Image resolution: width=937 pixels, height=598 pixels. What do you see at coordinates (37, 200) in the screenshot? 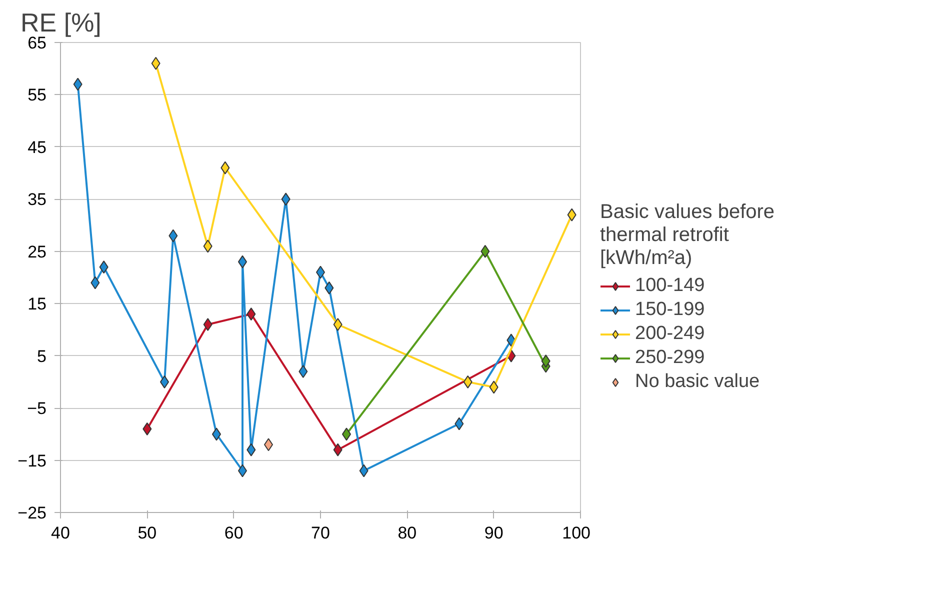
I see `y-tick-label: 35` at bounding box center [37, 200].